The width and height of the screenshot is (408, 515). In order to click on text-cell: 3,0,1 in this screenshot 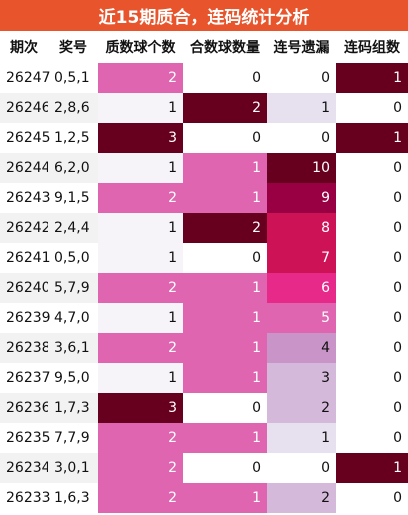, I will do `click(73, 468)`.